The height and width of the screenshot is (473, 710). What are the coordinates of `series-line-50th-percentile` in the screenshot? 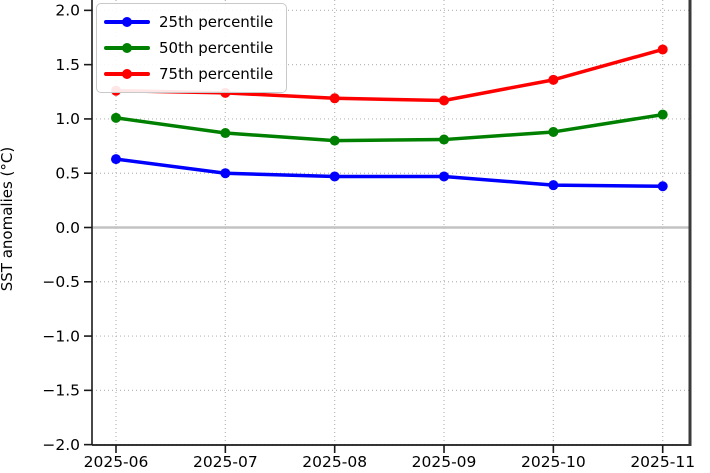 It's located at (389, 127).